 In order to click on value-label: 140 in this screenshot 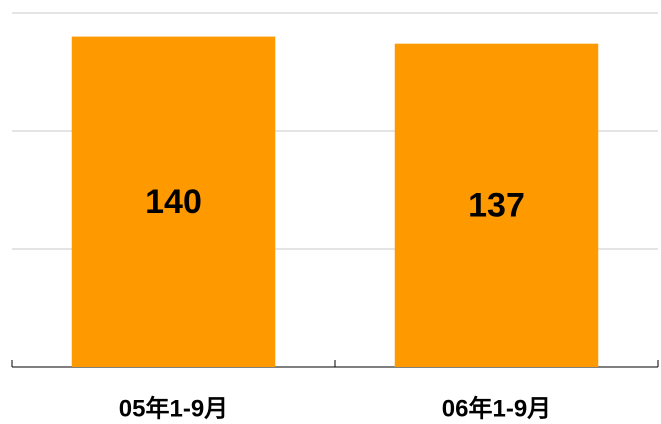, I will do `click(173, 202)`.